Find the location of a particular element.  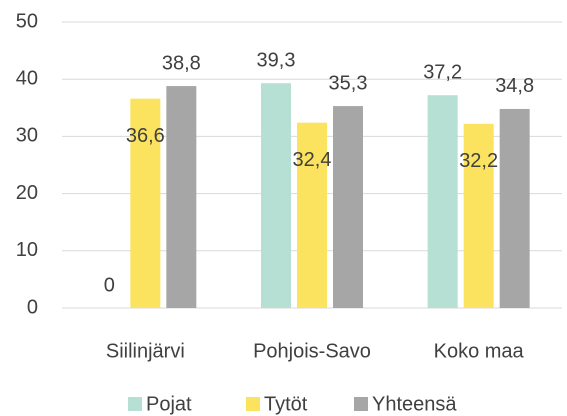

x-tick-label: Siilinjärvi is located at coordinates (145, 351).